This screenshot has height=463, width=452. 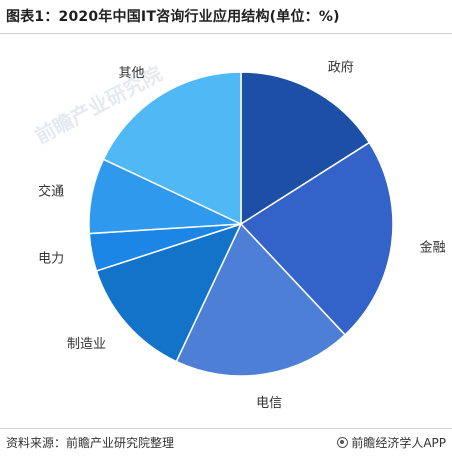 What do you see at coordinates (433, 248) in the screenshot?
I see `slice-label: 金融` at bounding box center [433, 248].